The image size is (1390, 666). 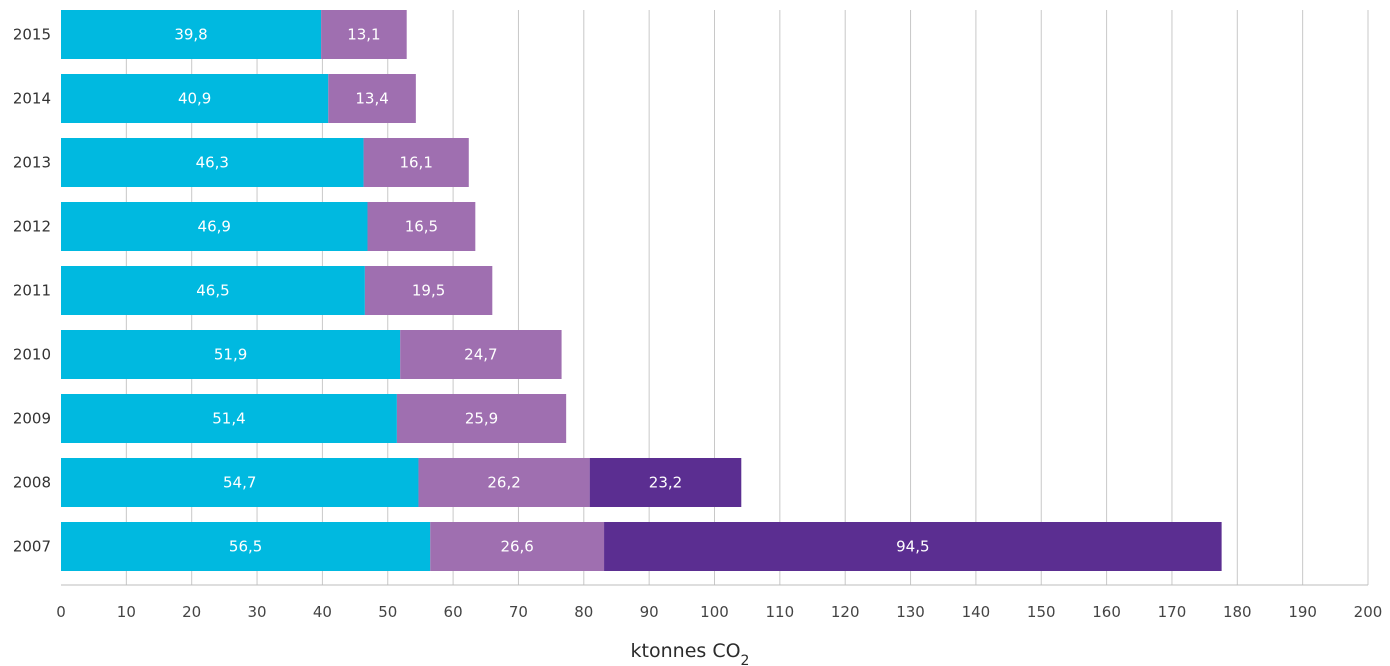 I want to click on value-label: 25,9, so click(x=481, y=419).